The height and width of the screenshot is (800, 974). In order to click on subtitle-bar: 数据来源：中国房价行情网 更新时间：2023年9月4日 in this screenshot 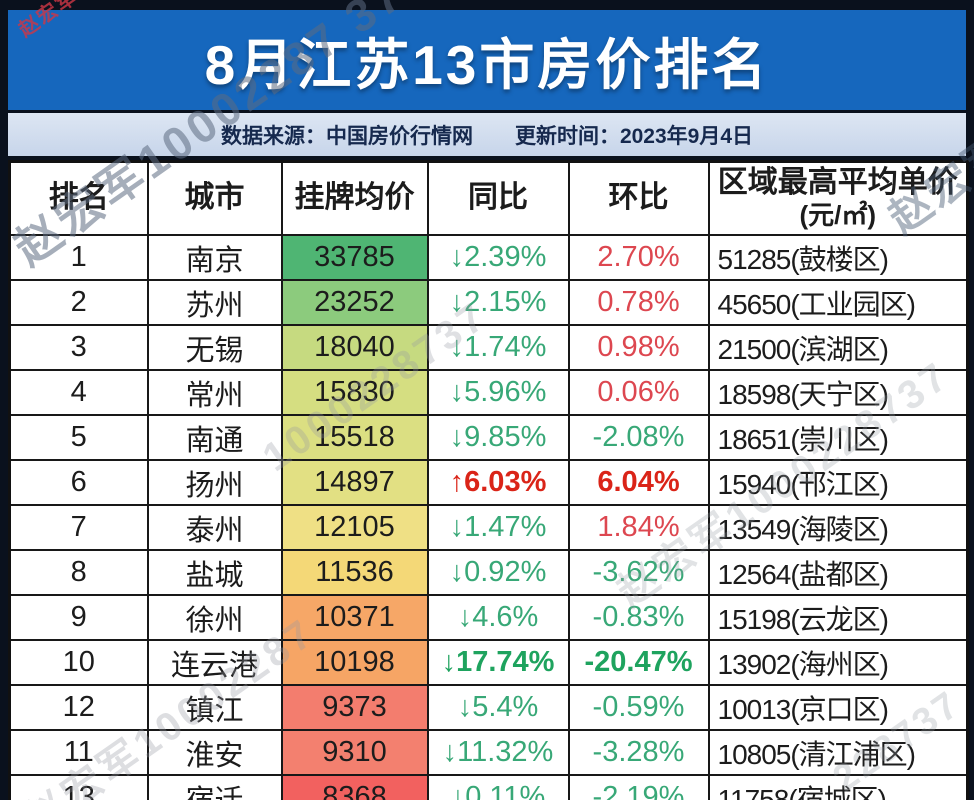, I will do `click(487, 134)`.